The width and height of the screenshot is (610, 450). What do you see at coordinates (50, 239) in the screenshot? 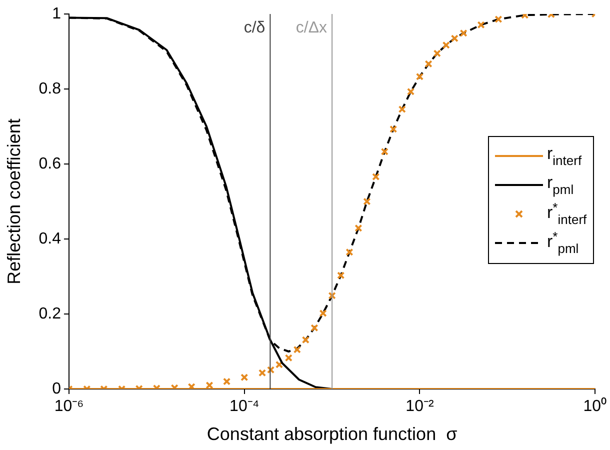
I see `y-tick-label: 0.4` at bounding box center [50, 239].